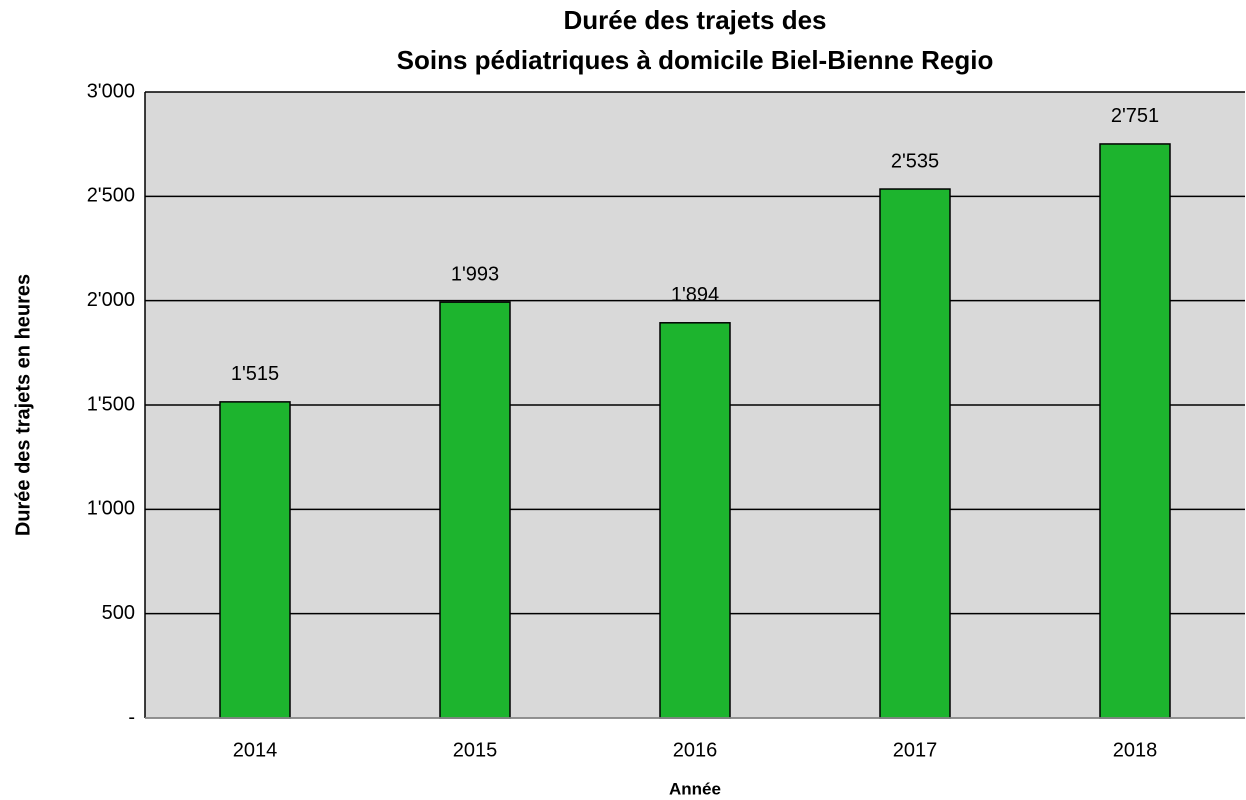 This screenshot has height=800, width=1246. Describe the element at coordinates (695, 295) in the screenshot. I see `data-label: 1'894` at that location.